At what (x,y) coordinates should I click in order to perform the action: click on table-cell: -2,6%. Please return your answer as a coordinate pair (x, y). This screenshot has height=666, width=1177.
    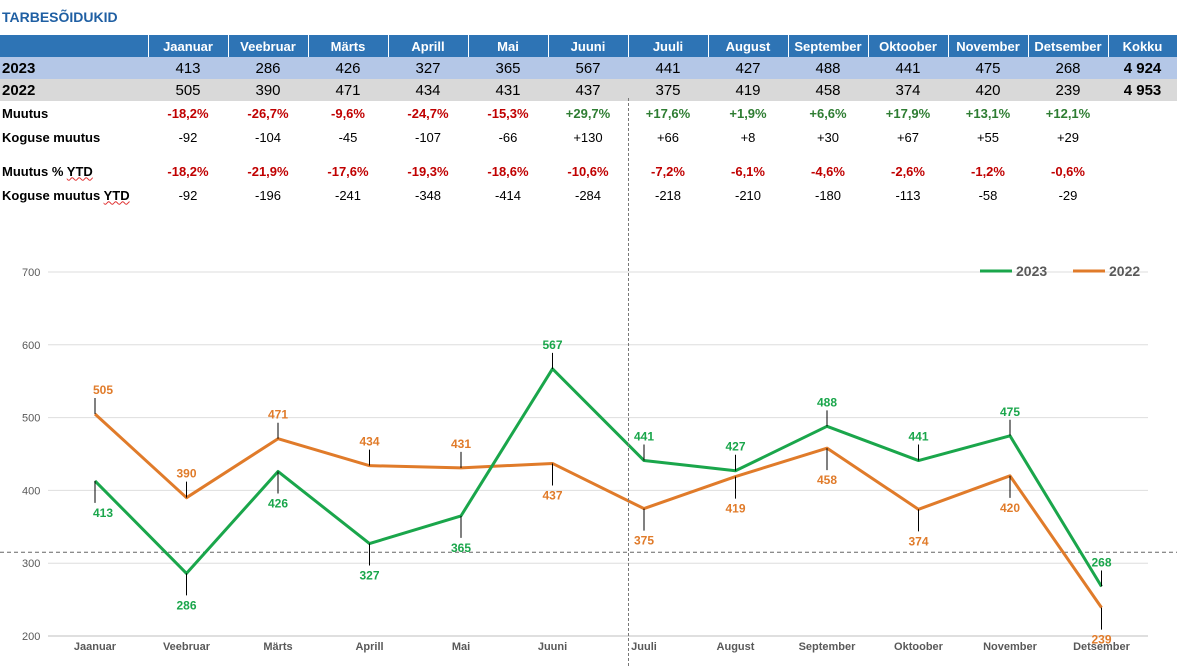
    Looking at the image, I should click on (908, 171).